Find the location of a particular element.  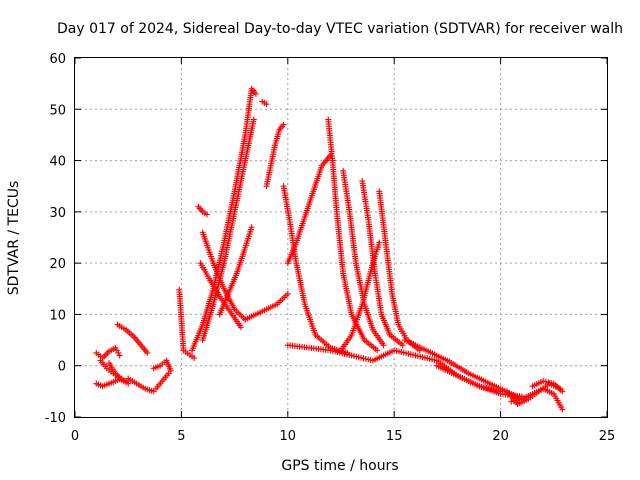

x-tick-label: 0 is located at coordinates (75, 436).